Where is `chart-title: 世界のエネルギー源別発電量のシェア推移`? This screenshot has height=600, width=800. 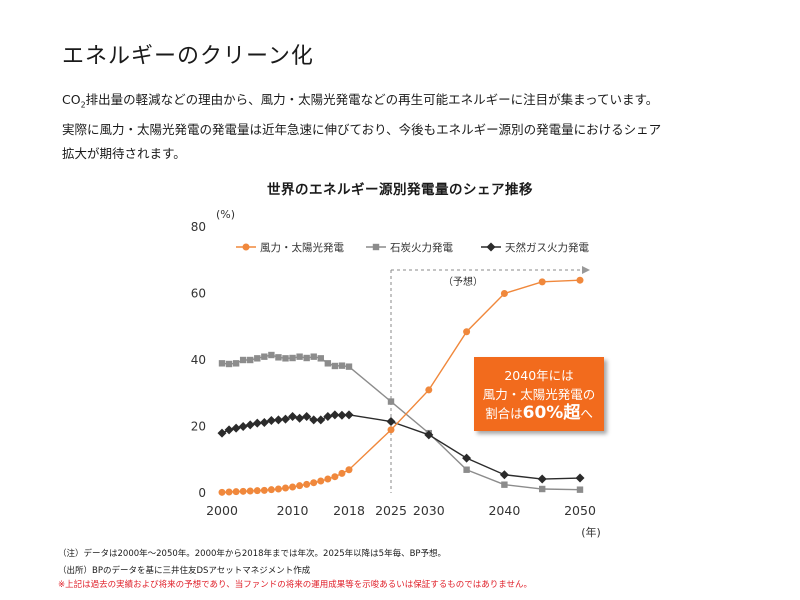
chart-title: 世界のエネルギー源別発電量のシェア推移 is located at coordinates (400, 190).